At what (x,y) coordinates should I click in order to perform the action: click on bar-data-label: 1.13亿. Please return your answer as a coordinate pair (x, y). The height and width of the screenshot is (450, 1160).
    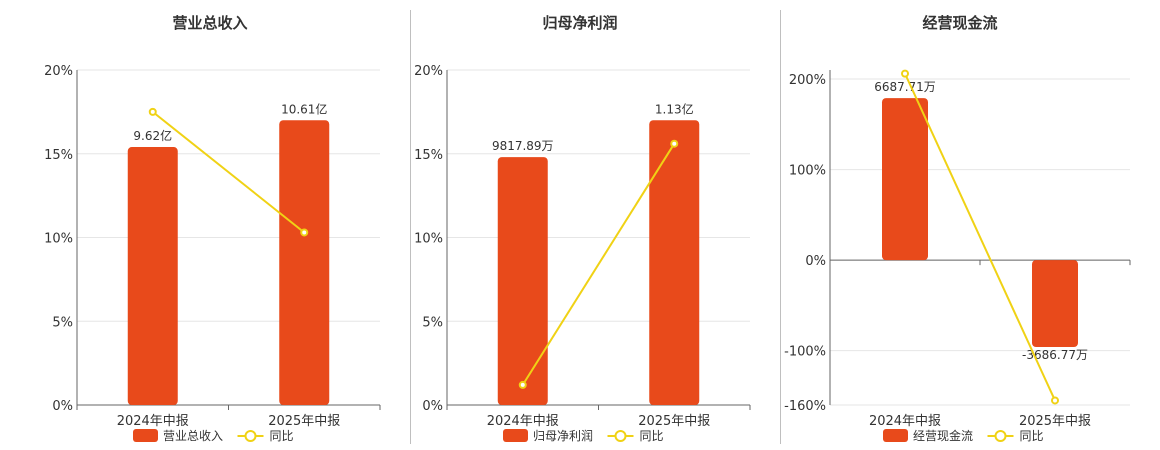
    Looking at the image, I should click on (674, 108).